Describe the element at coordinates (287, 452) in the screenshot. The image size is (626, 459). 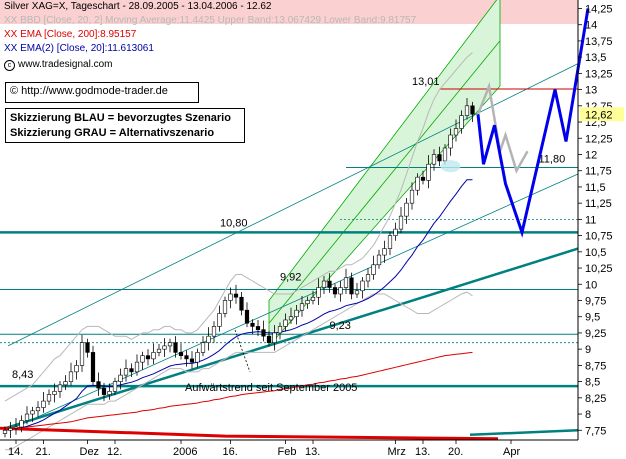
I see `x-tick-label: Feb` at that location.